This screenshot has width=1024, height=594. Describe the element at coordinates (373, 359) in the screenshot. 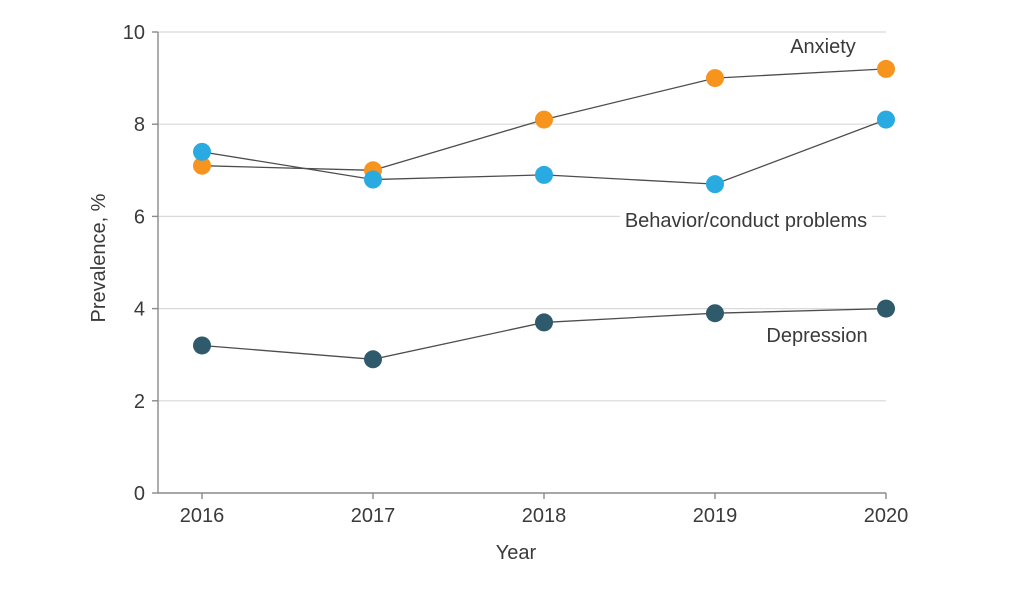

I see `data-point-s2-2017` at that location.